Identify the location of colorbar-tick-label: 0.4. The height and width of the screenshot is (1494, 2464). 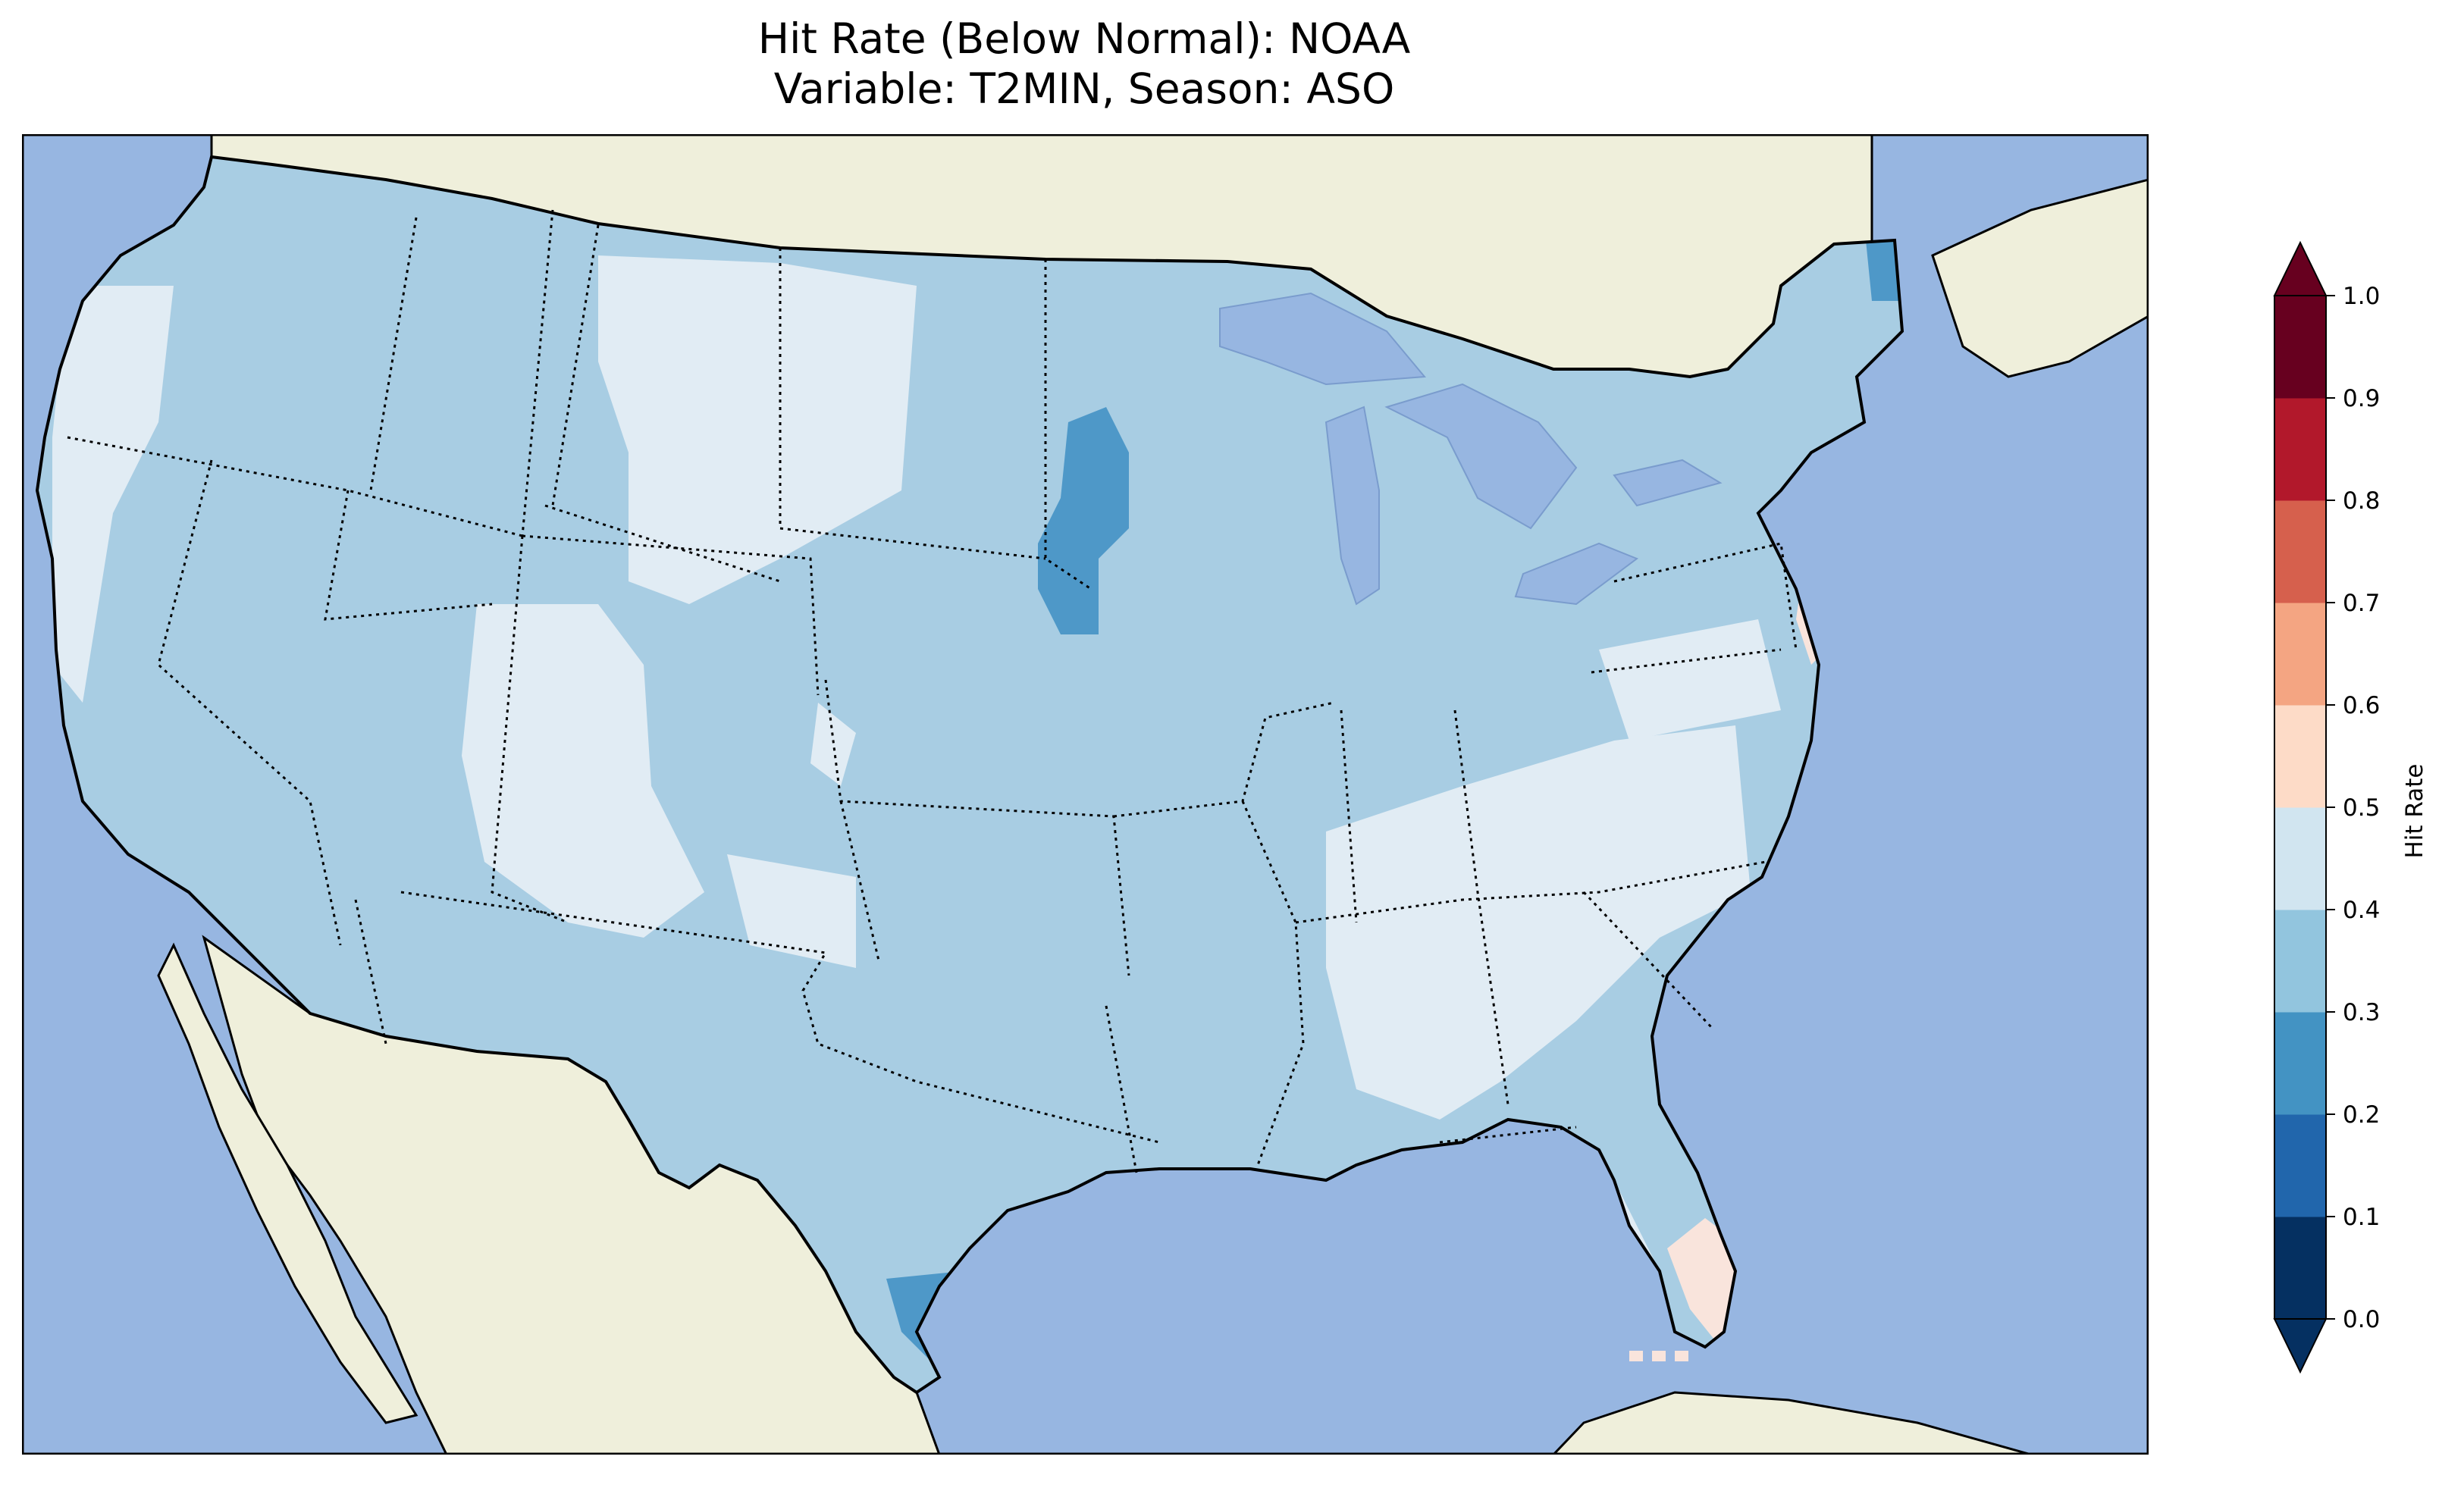
(2361, 910).